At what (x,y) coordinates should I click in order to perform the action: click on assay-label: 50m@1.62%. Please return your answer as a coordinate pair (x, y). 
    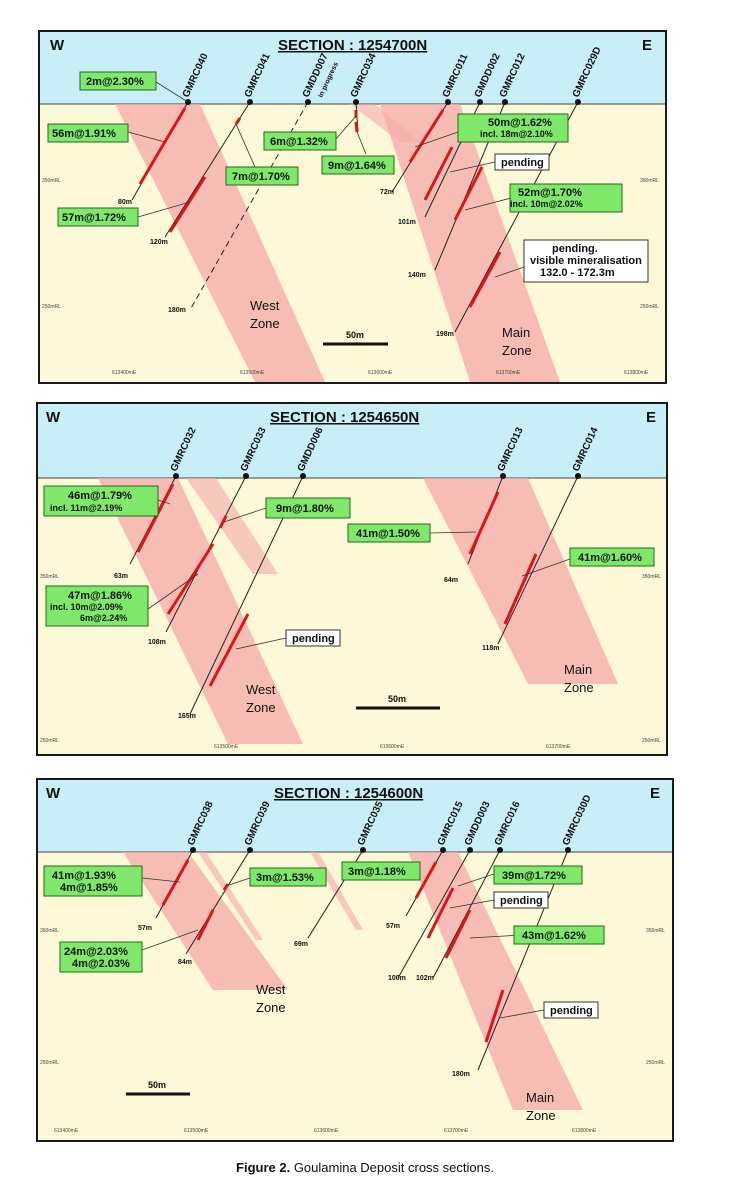
    Looking at the image, I should click on (520, 123).